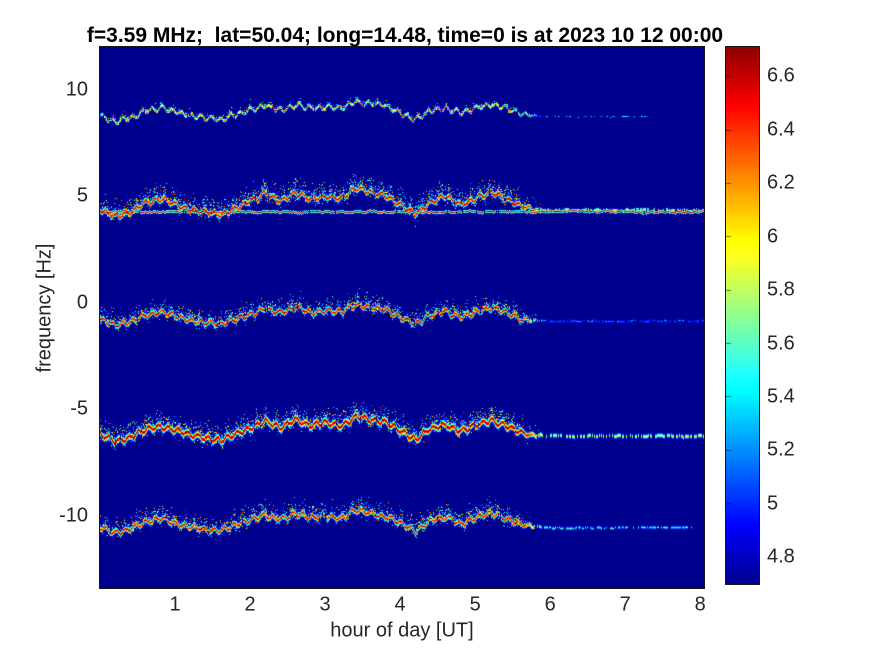 This screenshot has height=656, width=875. Describe the element at coordinates (76, 89) in the screenshot. I see `y-tick-label: 10` at that location.